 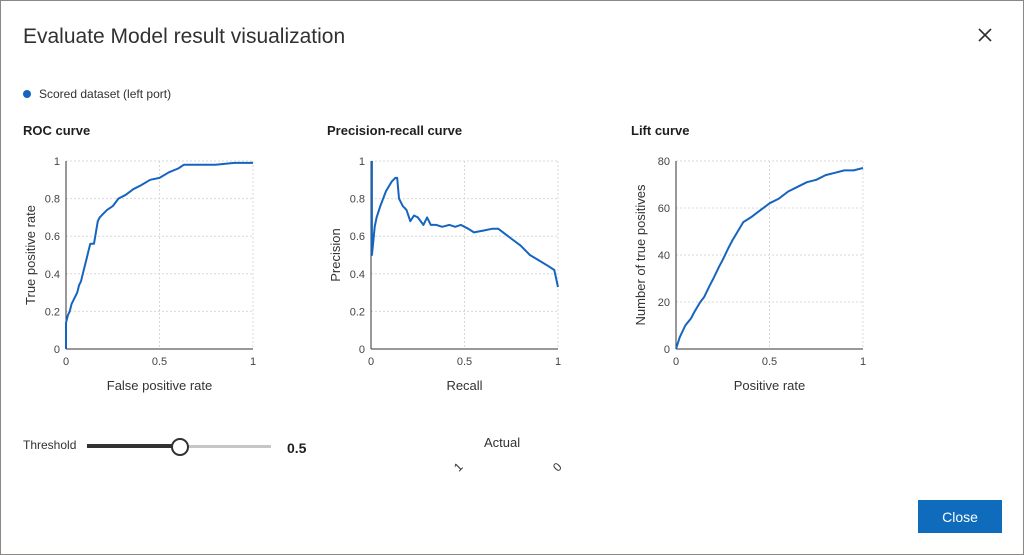 I want to click on legend: Scored dataset (left port), so click(x=97, y=94).